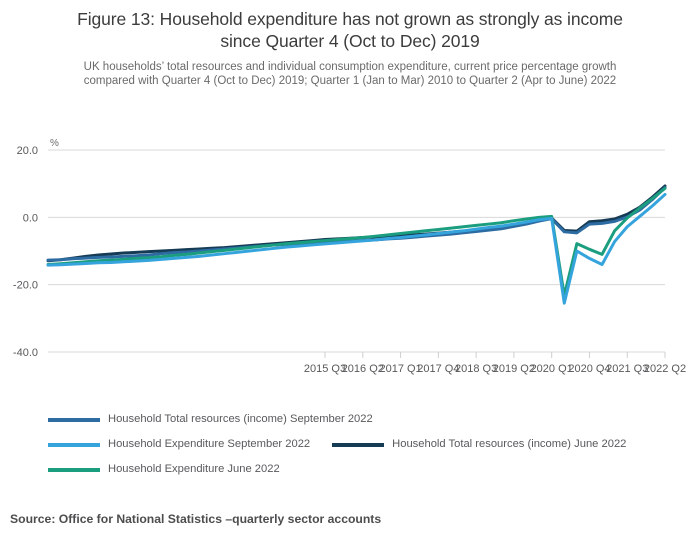 Image resolution: width=700 pixels, height=549 pixels. What do you see at coordinates (194, 469) in the screenshot?
I see `legend-label-expenditure-jun-2022: Household Expenditure June 2022` at bounding box center [194, 469].